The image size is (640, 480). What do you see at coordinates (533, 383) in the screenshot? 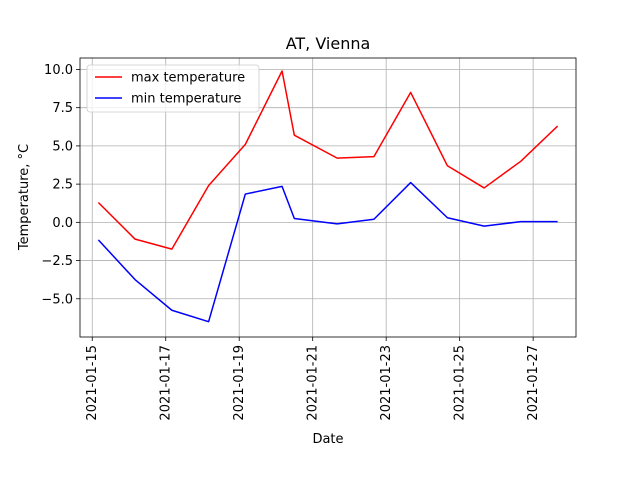
I see `x-tick-label: 2021-01-27` at bounding box center [533, 383].